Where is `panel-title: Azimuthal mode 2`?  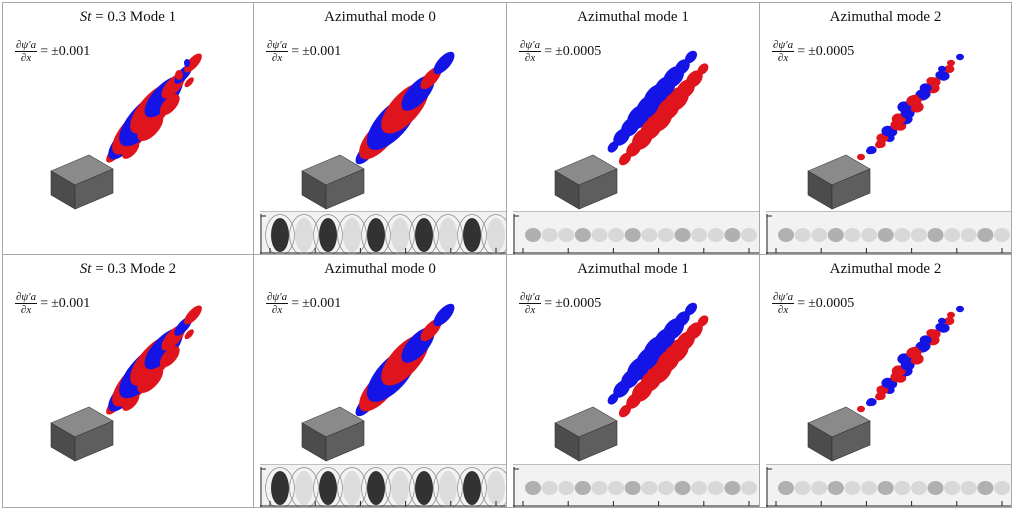 panel-title: Azimuthal mode 2 is located at coordinates (885, 17).